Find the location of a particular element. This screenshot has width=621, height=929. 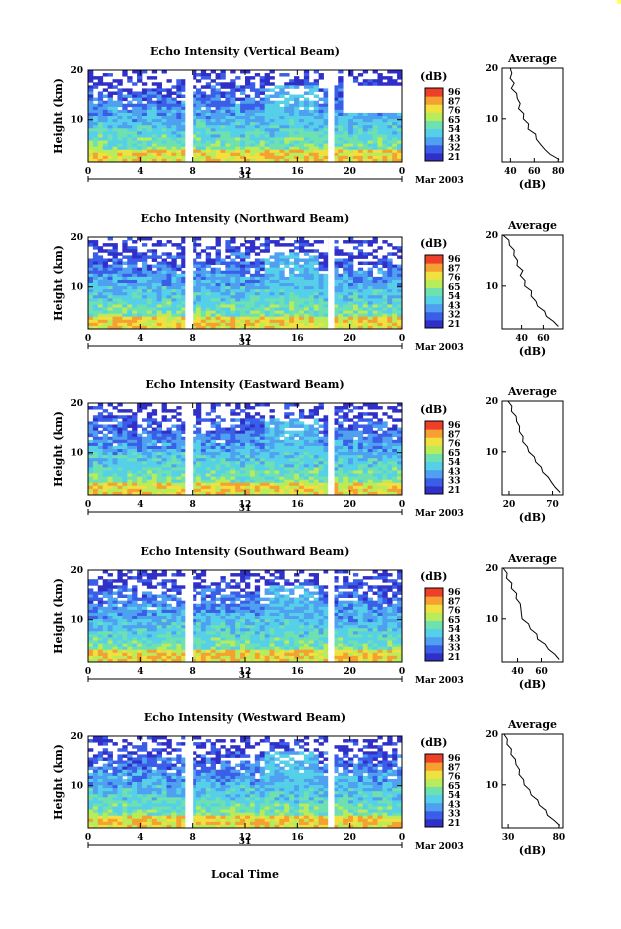

colorbar-segment is located at coordinates (434, 441).